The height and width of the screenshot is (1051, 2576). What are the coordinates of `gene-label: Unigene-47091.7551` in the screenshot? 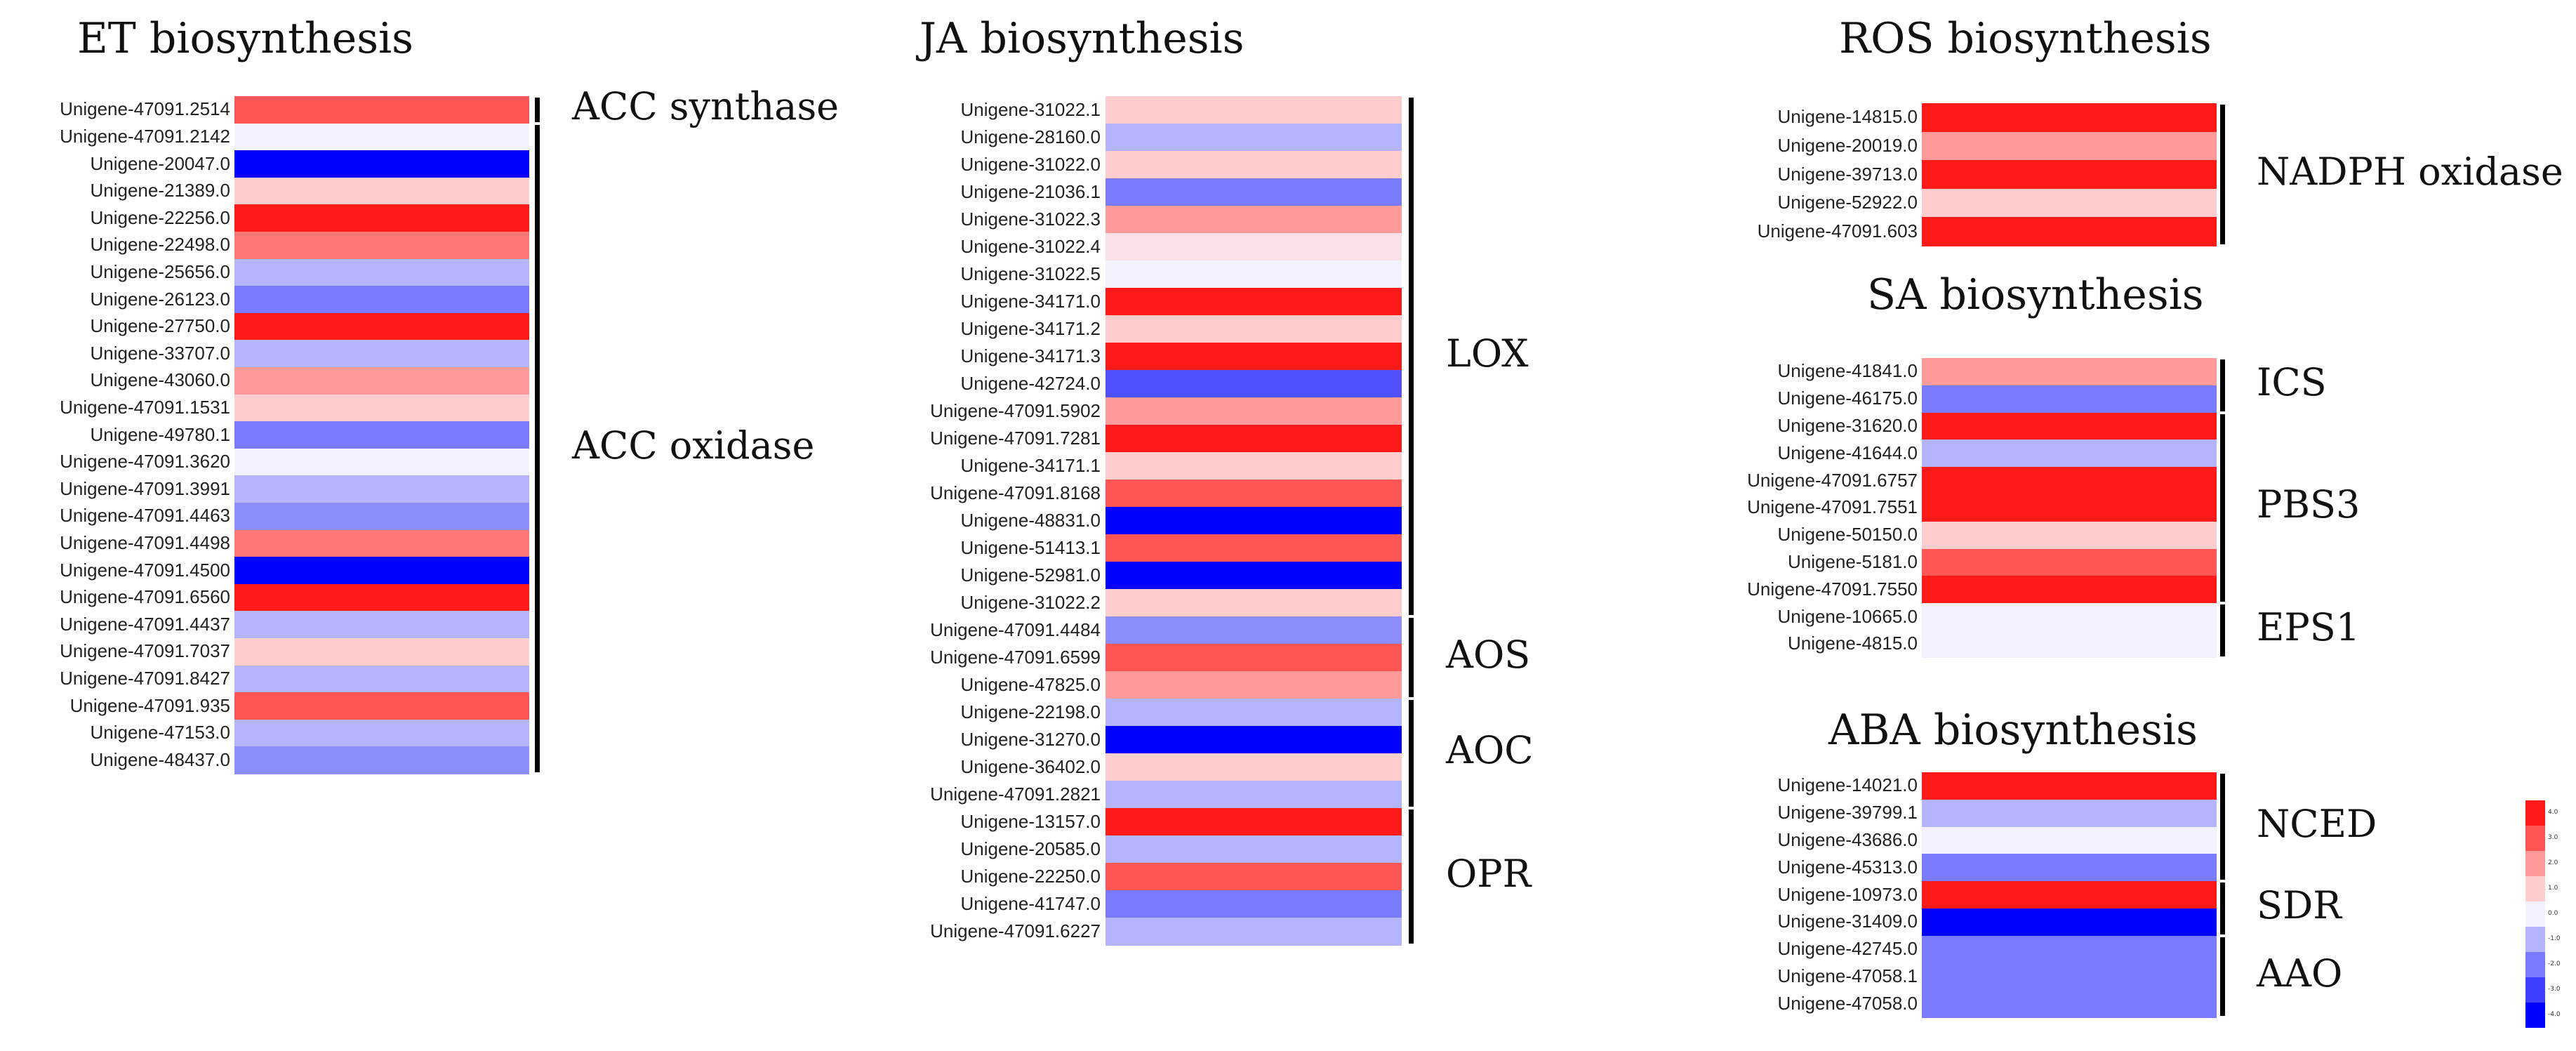 It's located at (1833, 507).